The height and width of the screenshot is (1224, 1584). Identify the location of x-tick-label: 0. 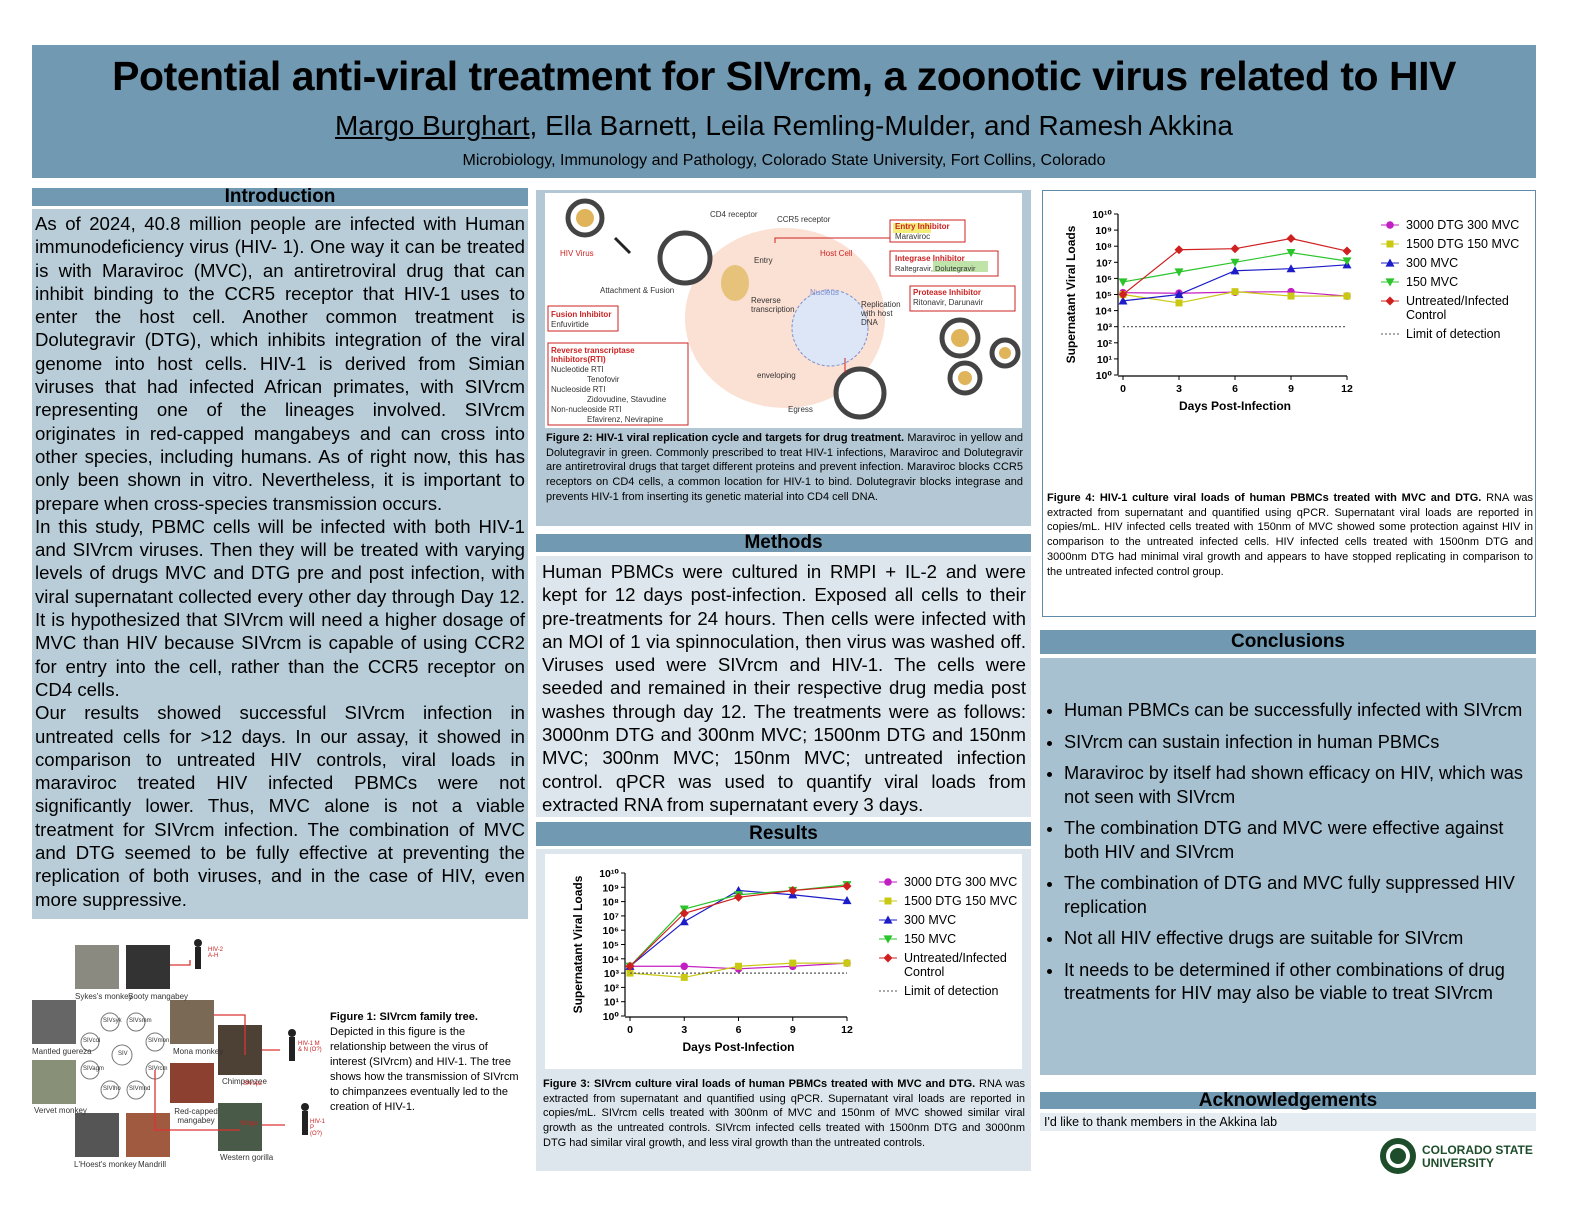
(630, 1030).